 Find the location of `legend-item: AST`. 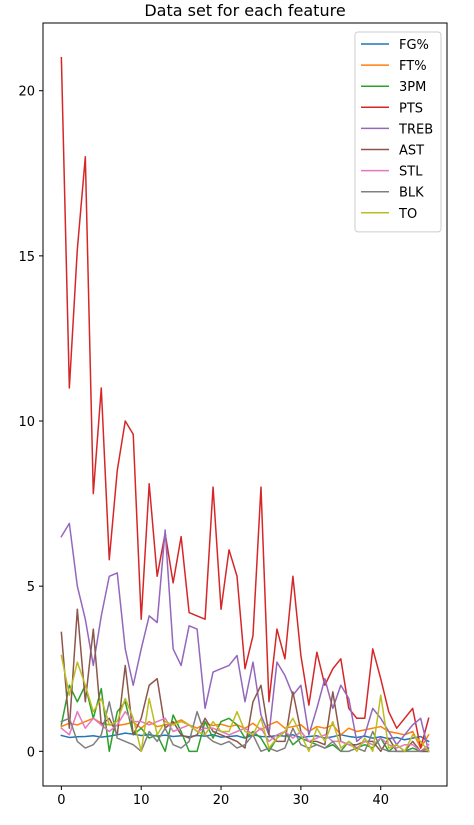

legend-item: AST is located at coordinates (392, 151).